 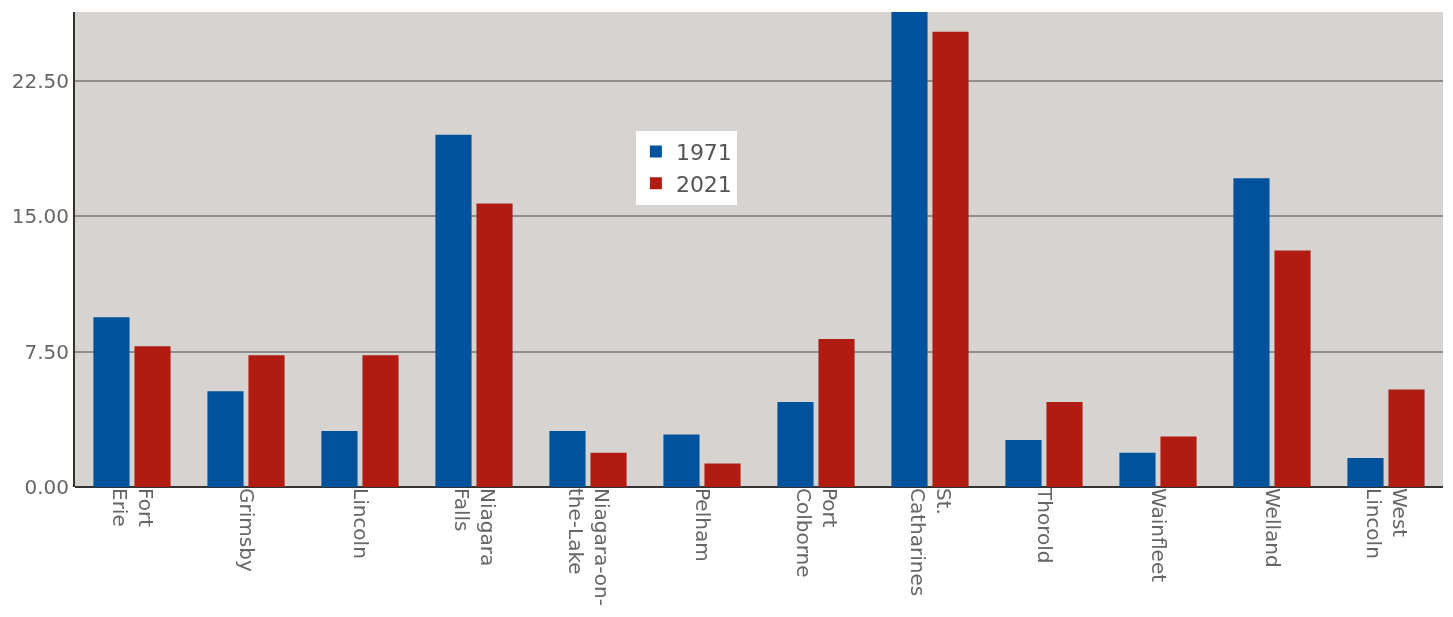 What do you see at coordinates (46, 351) in the screenshot?
I see `y-tick-label: 7.50` at bounding box center [46, 351].